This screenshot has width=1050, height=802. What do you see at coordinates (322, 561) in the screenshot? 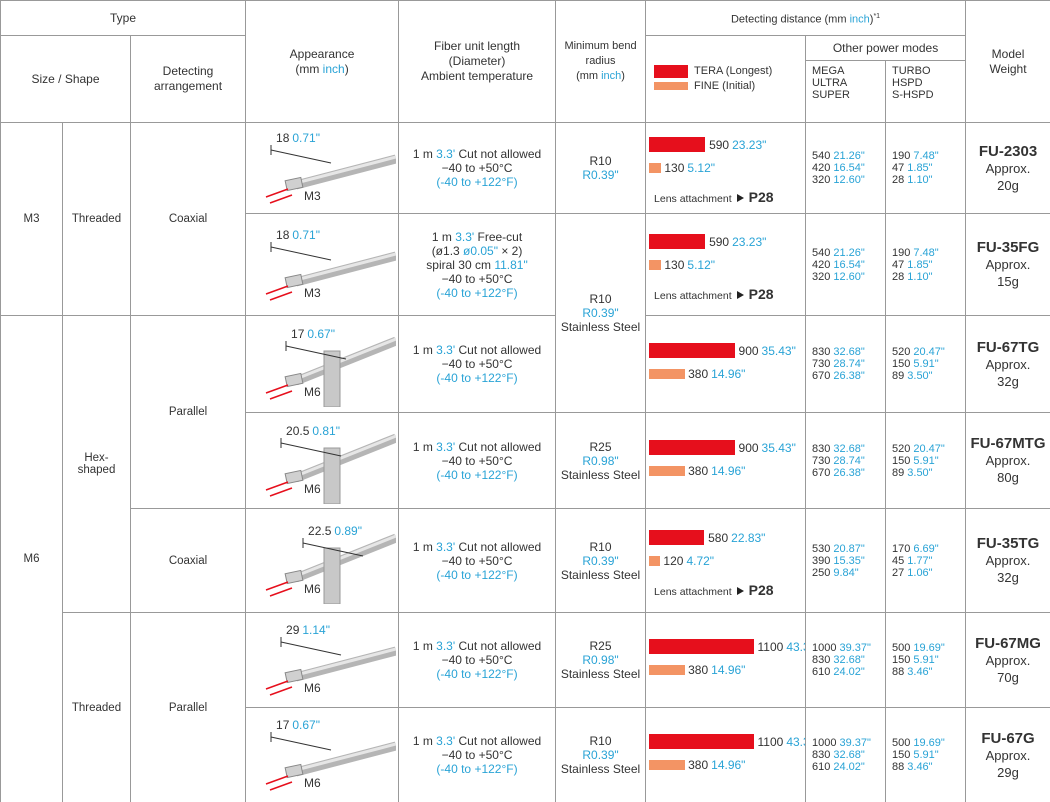
I see `appearance: 22.5 0.89" M6` at bounding box center [322, 561].